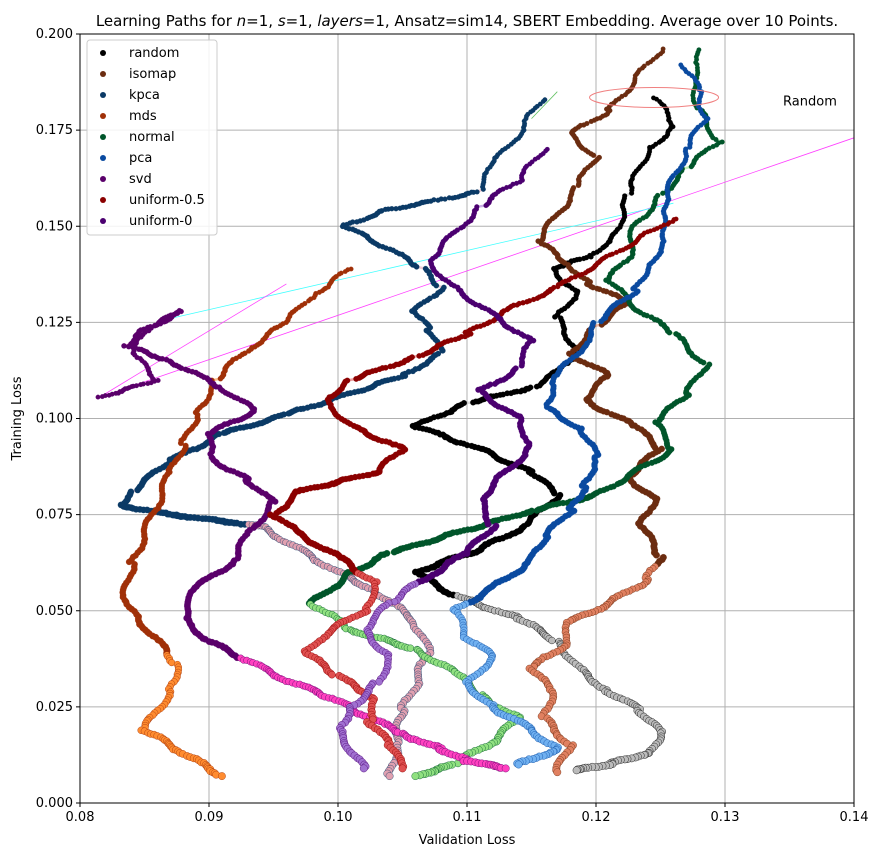 The width and height of the screenshot is (889, 857). What do you see at coordinates (126, 179) in the screenshot?
I see `legend-entry-svd: svd` at bounding box center [126, 179].